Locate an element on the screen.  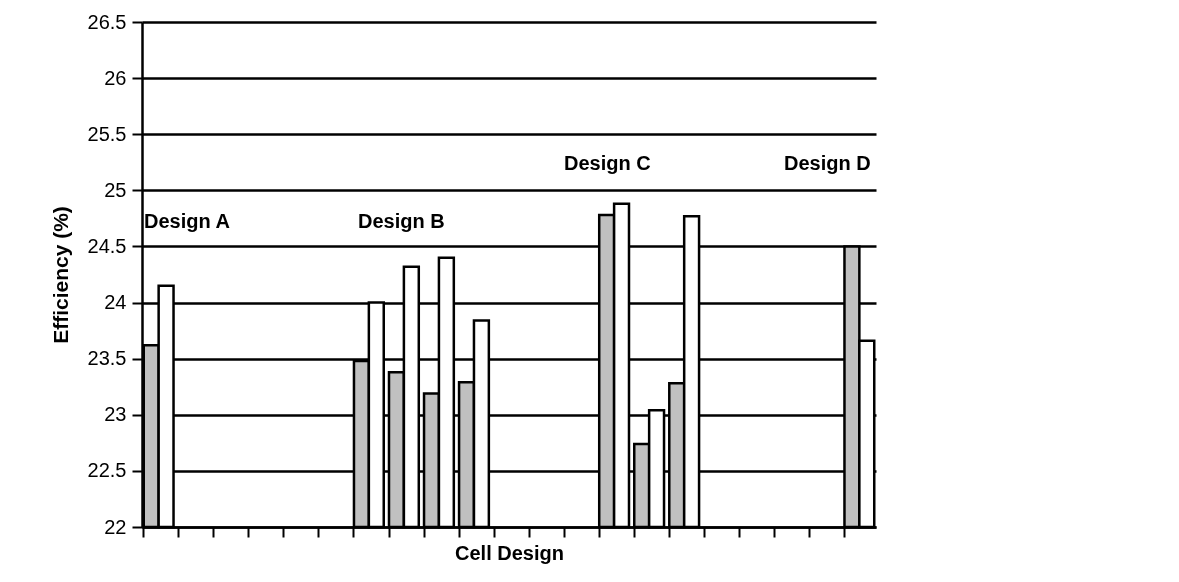
annotation: Design A is located at coordinates (187, 221).